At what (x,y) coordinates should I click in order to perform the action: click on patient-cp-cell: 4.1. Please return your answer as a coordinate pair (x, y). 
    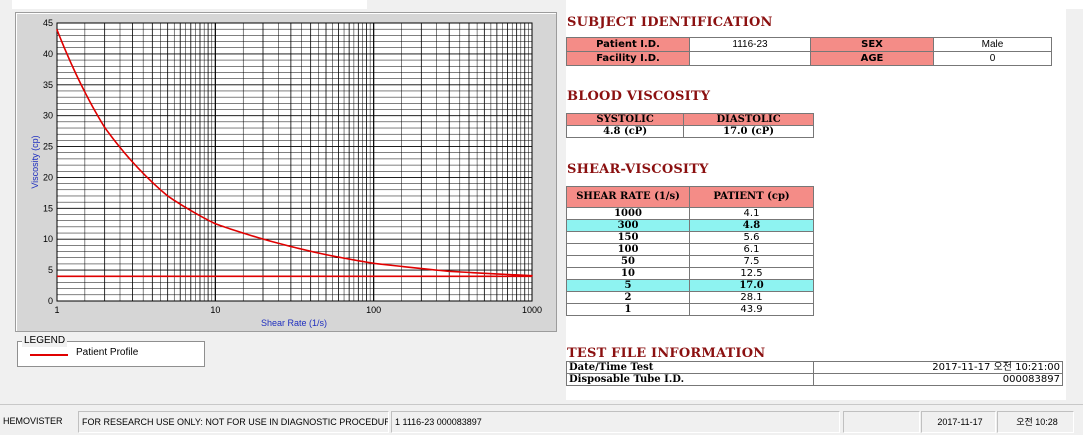
    Looking at the image, I should click on (751, 213).